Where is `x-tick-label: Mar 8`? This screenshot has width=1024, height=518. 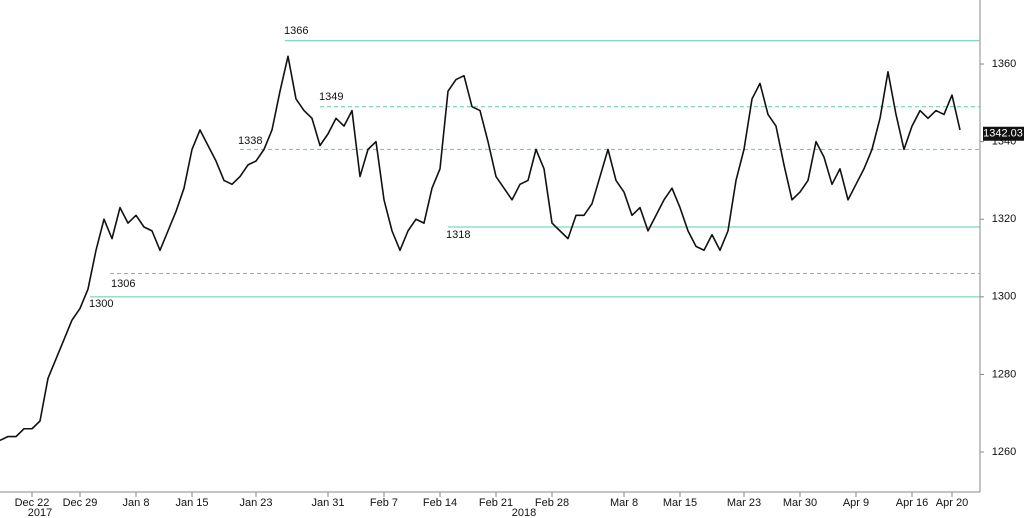
x-tick-label: Mar 8 is located at coordinates (624, 503).